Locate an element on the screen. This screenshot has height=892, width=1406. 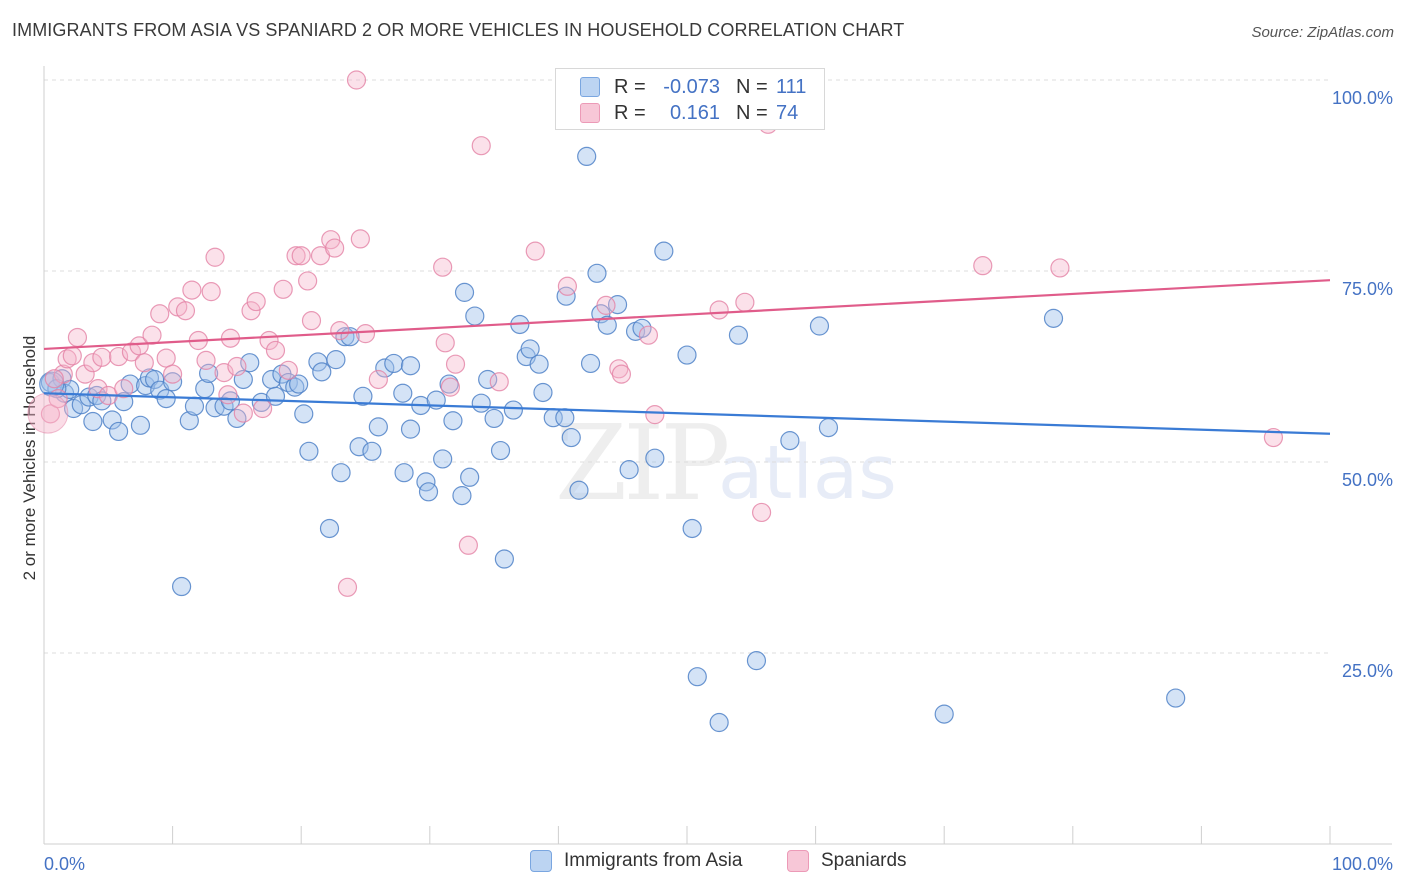
n-value: 74 is located at coordinates (787, 112).